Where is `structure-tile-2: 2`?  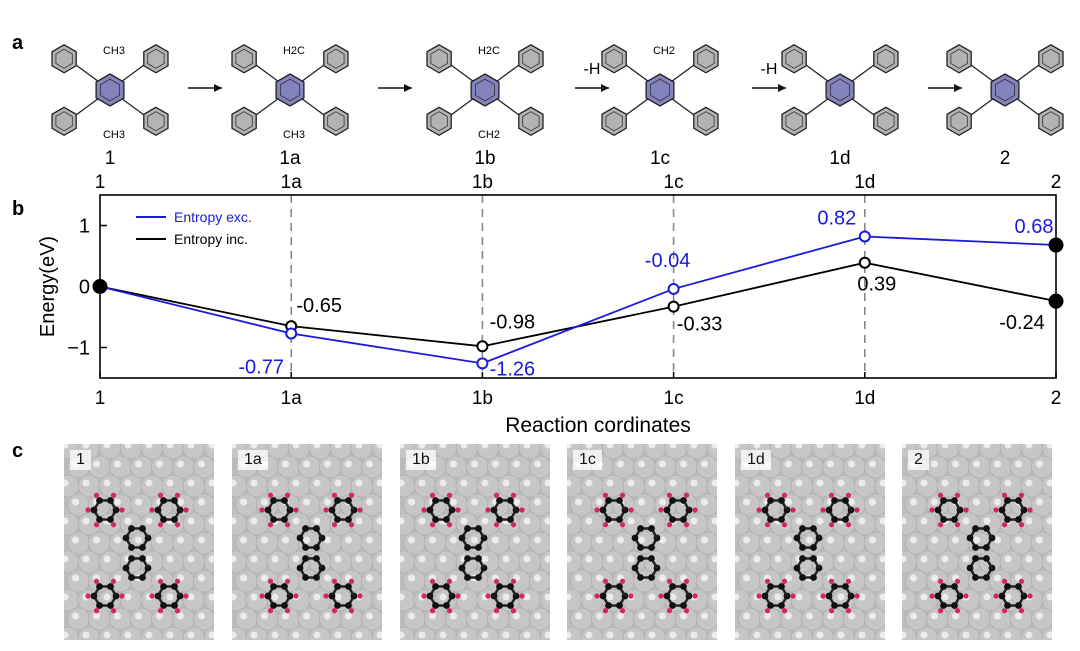 structure-tile-2: 2 is located at coordinates (977, 542).